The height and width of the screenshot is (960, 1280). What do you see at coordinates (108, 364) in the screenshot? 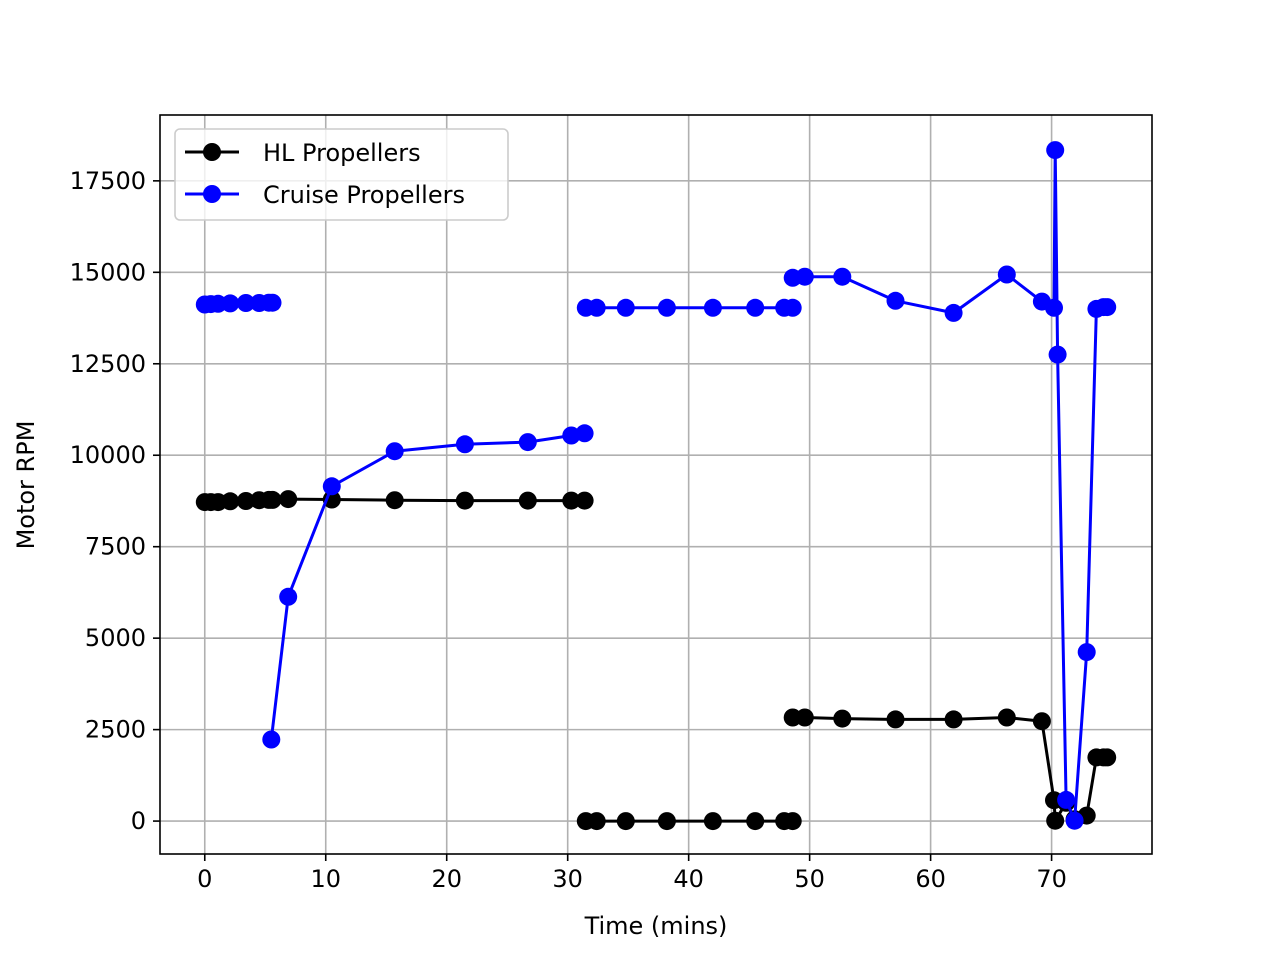
I see `y-tick-label: 12500` at bounding box center [108, 364].